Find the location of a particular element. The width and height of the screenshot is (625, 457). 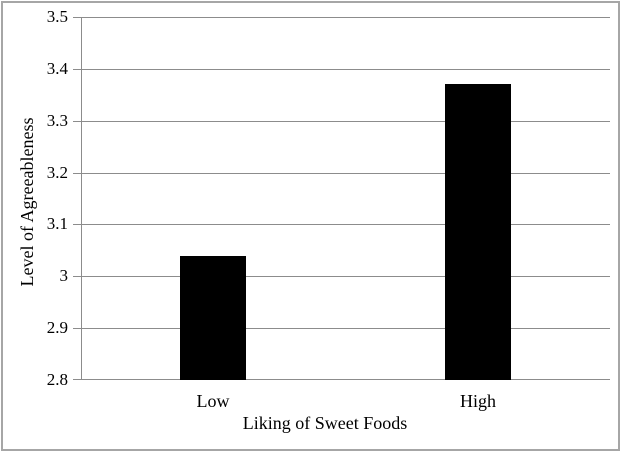

bar-low is located at coordinates (213, 318).